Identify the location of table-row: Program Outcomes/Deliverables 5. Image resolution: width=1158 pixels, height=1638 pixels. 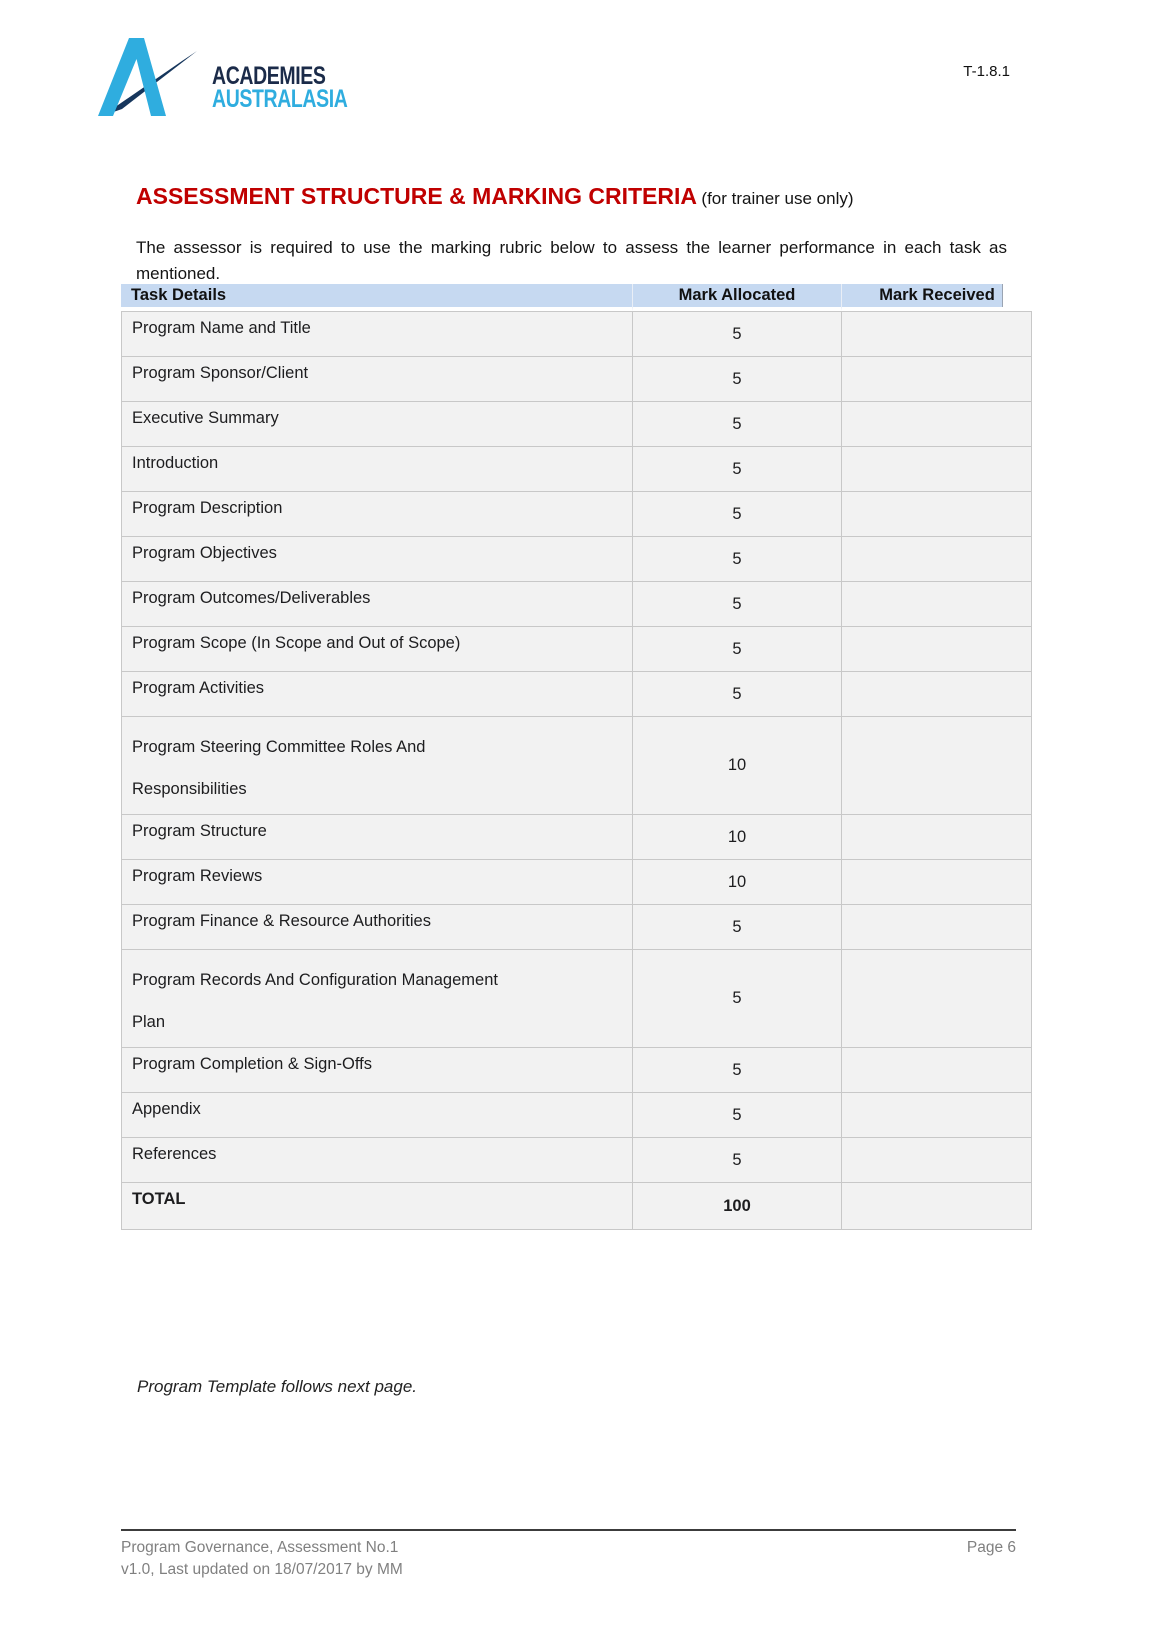
(576, 603).